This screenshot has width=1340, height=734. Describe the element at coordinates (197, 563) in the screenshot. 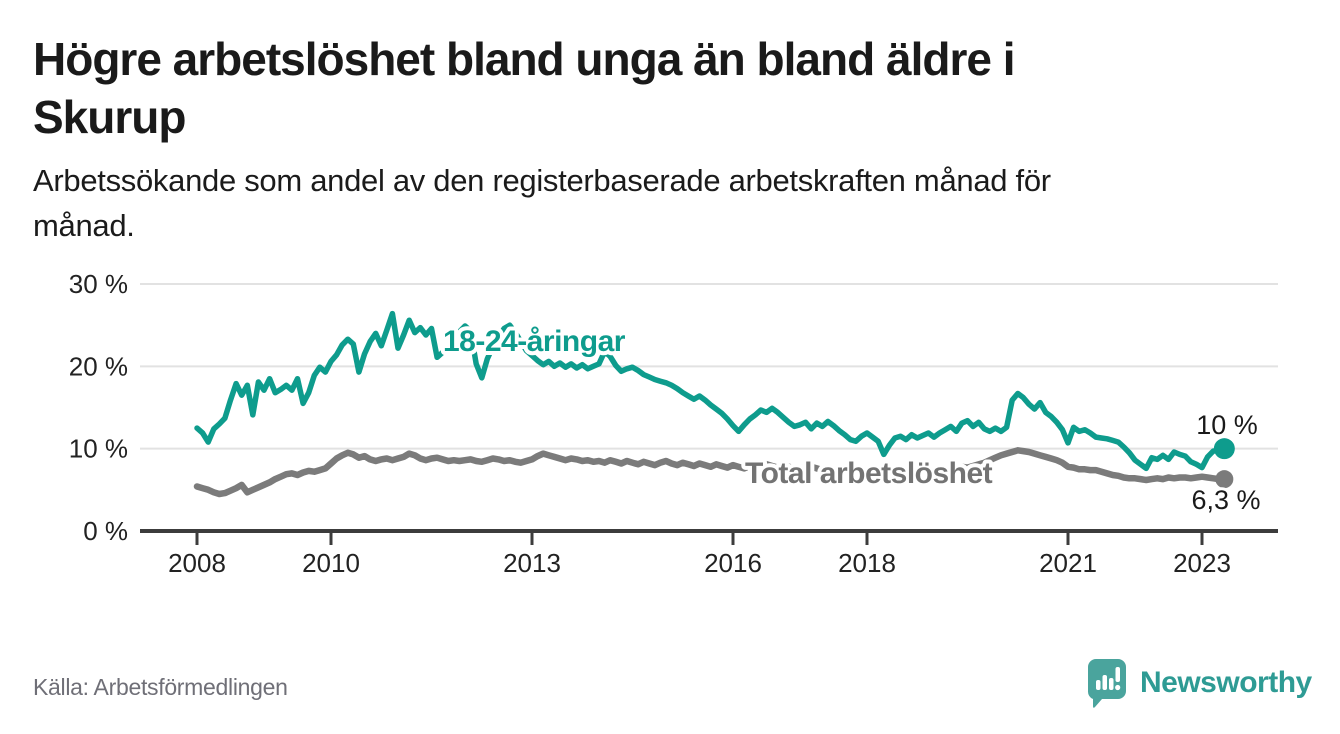

I see `x-tick-label: 2008` at that location.